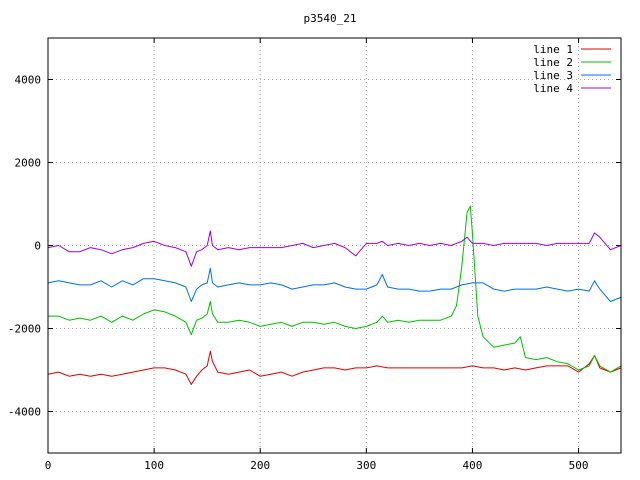 Image resolution: width=640 pixels, height=480 pixels. Describe the element at coordinates (154, 465) in the screenshot. I see `x-tick-label: 100` at that location.